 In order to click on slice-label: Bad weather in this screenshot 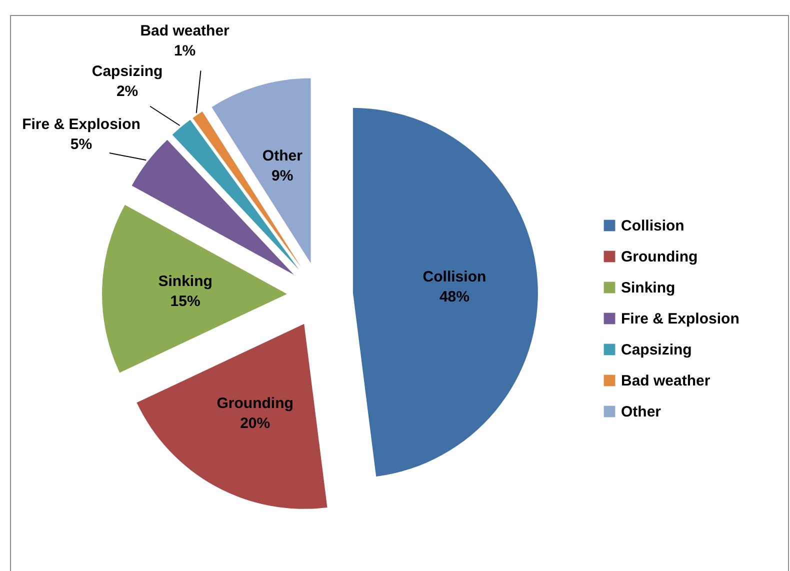, I will do `click(185, 31)`.